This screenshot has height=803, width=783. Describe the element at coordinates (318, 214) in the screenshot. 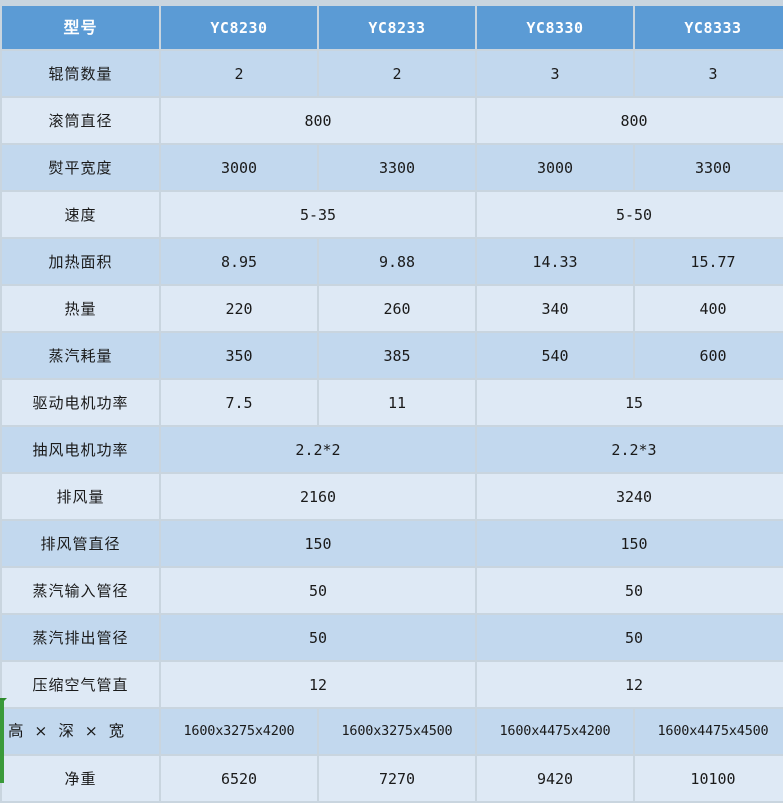

I see `data-cell: 5-35` at that location.